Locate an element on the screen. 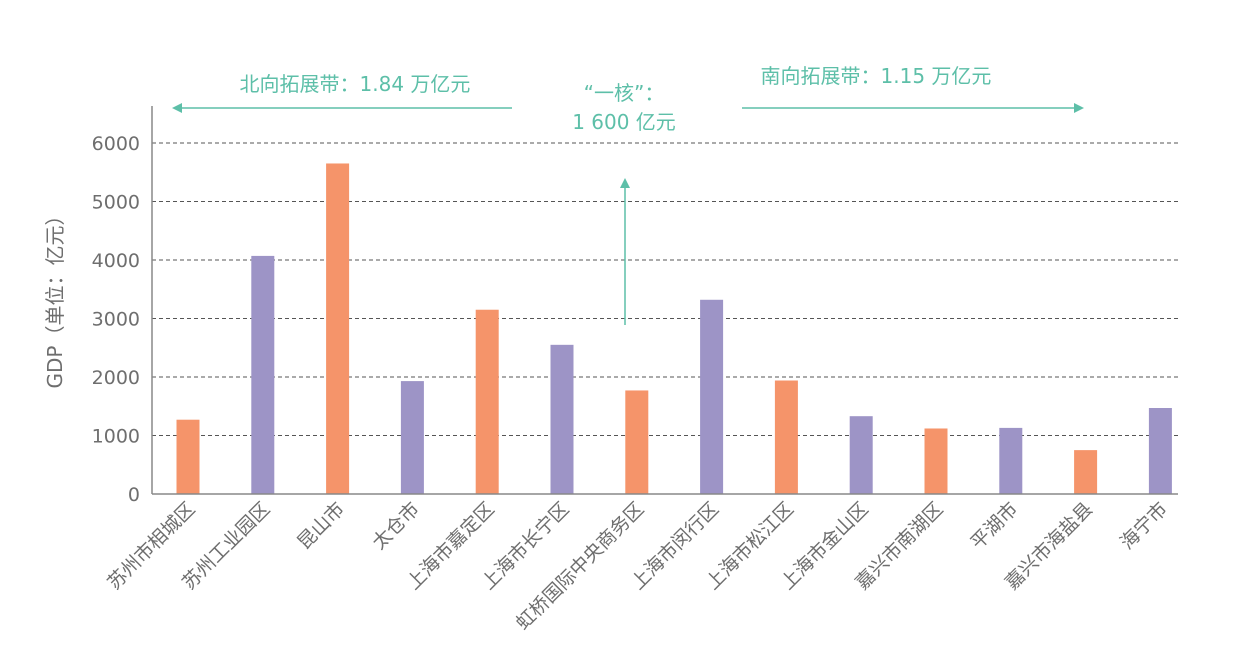 This screenshot has width=1240, height=661. south-belt-label: 南向拓展带：1.15 万亿元 is located at coordinates (876, 76).